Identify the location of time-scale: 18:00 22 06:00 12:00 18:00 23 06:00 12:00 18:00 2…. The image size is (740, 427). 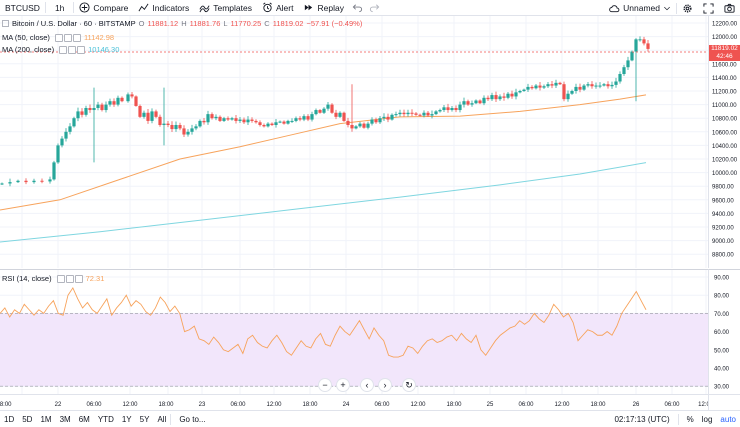
(355, 402).